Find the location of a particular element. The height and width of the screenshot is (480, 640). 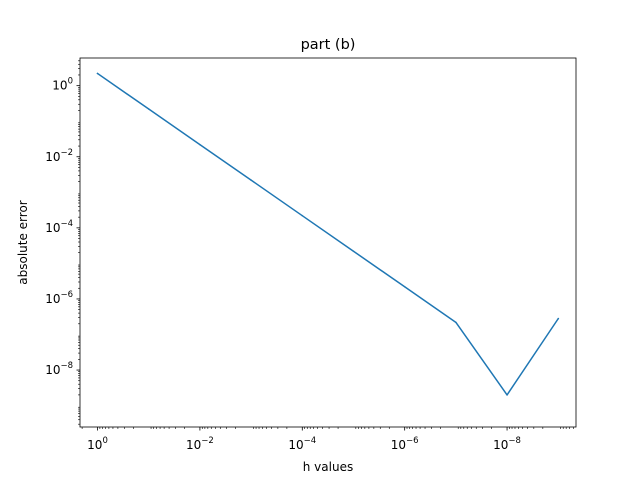

x-axis-label: h values is located at coordinates (328, 467).